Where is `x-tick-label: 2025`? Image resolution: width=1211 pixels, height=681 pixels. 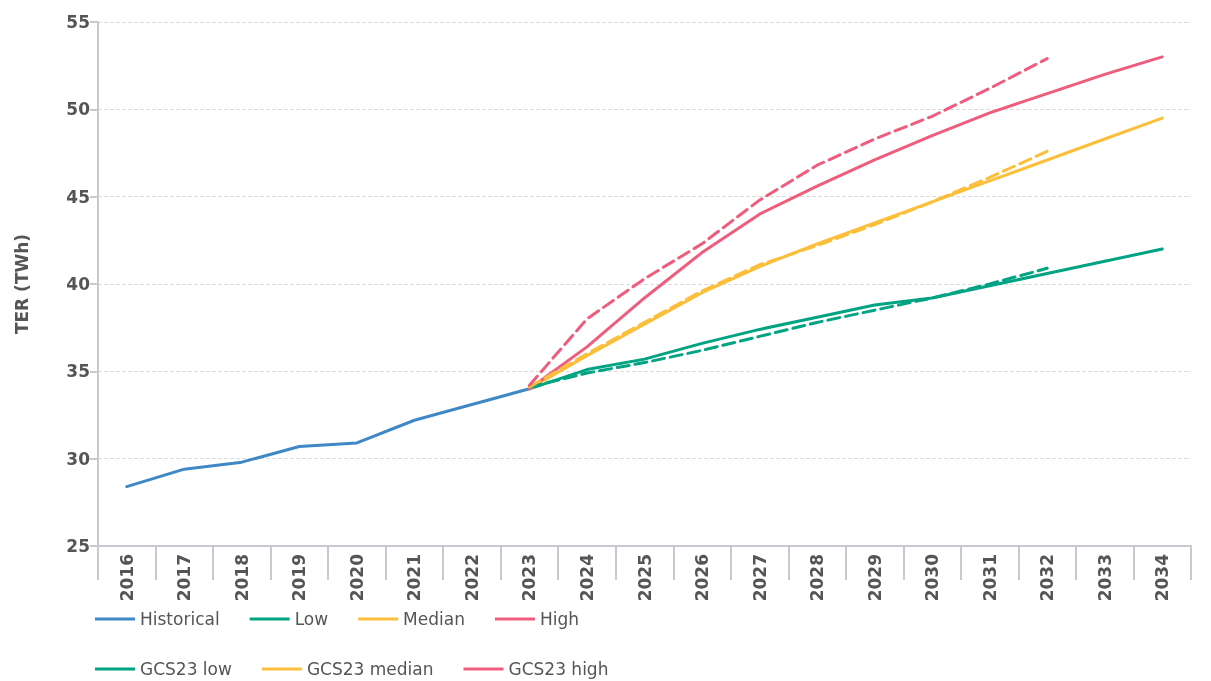
x-tick-label: 2025 is located at coordinates (644, 578).